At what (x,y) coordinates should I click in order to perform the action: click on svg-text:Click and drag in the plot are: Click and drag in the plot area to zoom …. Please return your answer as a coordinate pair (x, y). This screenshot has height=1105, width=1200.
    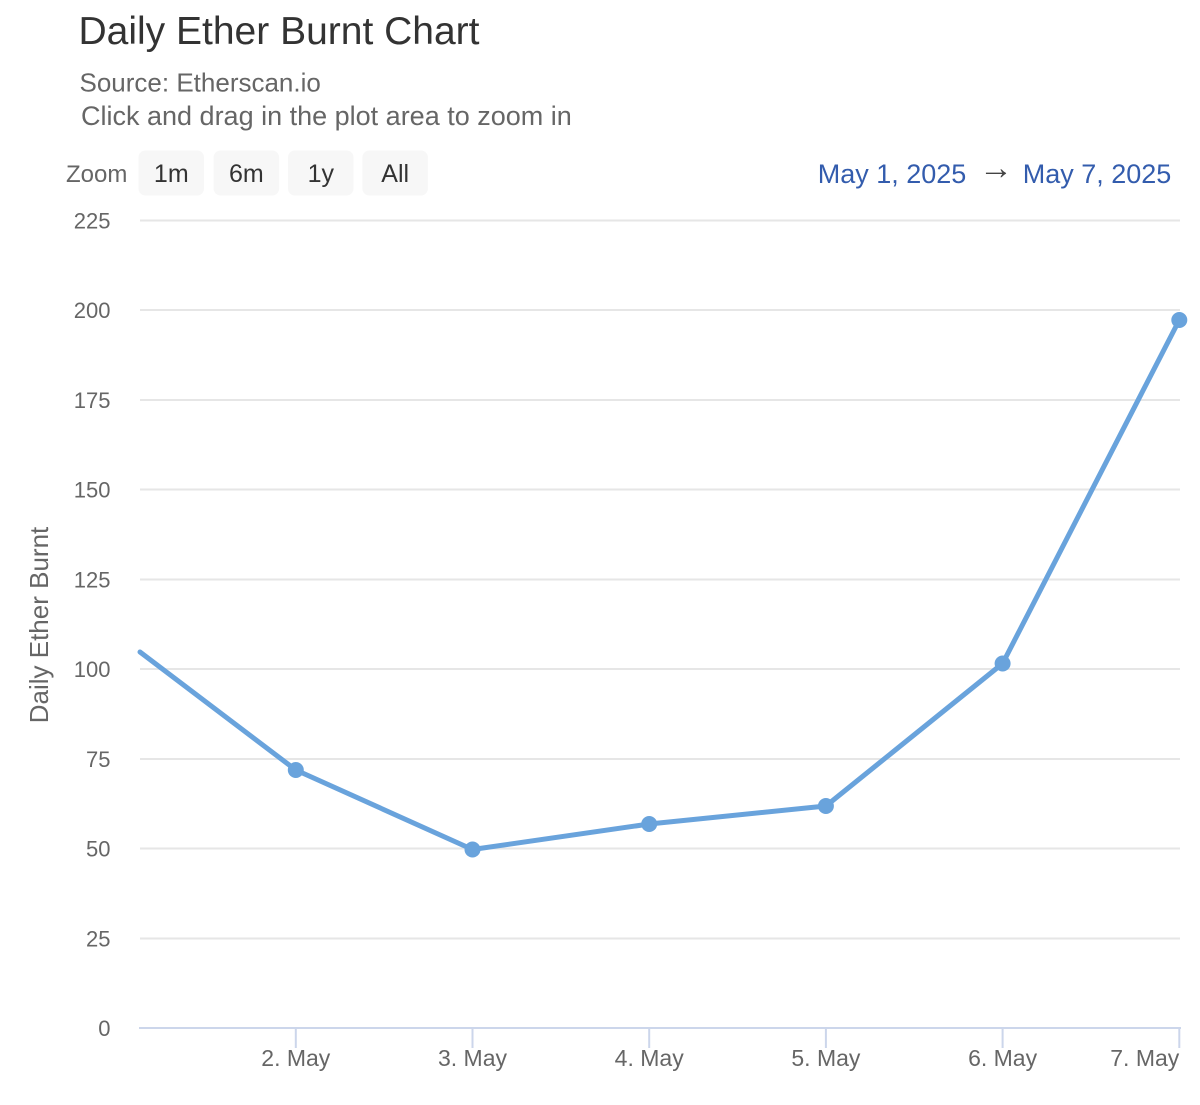
    Looking at the image, I should click on (326, 116).